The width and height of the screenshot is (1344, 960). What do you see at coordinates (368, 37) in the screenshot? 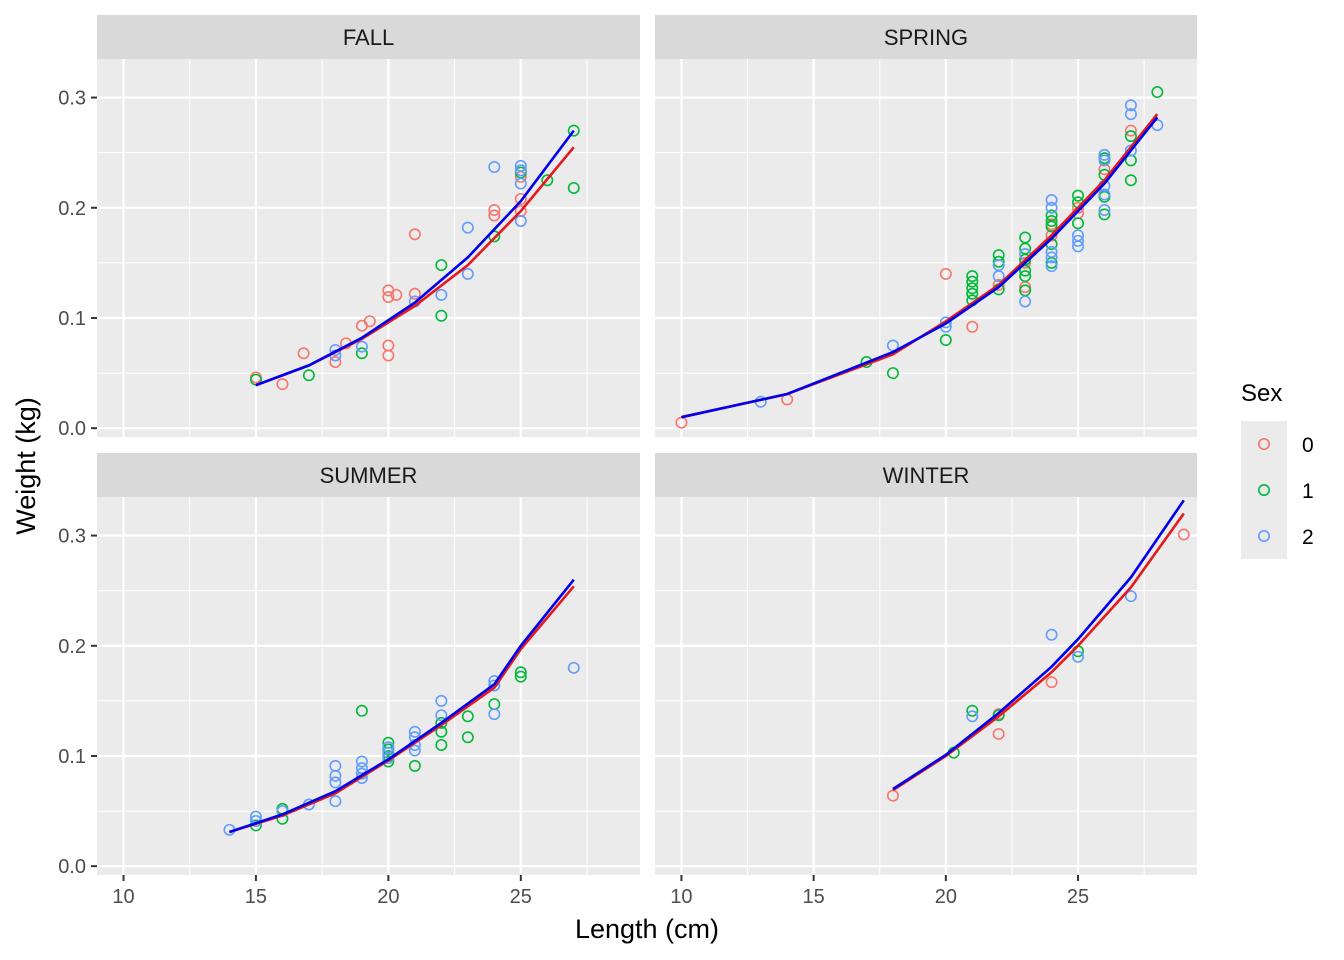
I see `facet-title: FALL` at bounding box center [368, 37].